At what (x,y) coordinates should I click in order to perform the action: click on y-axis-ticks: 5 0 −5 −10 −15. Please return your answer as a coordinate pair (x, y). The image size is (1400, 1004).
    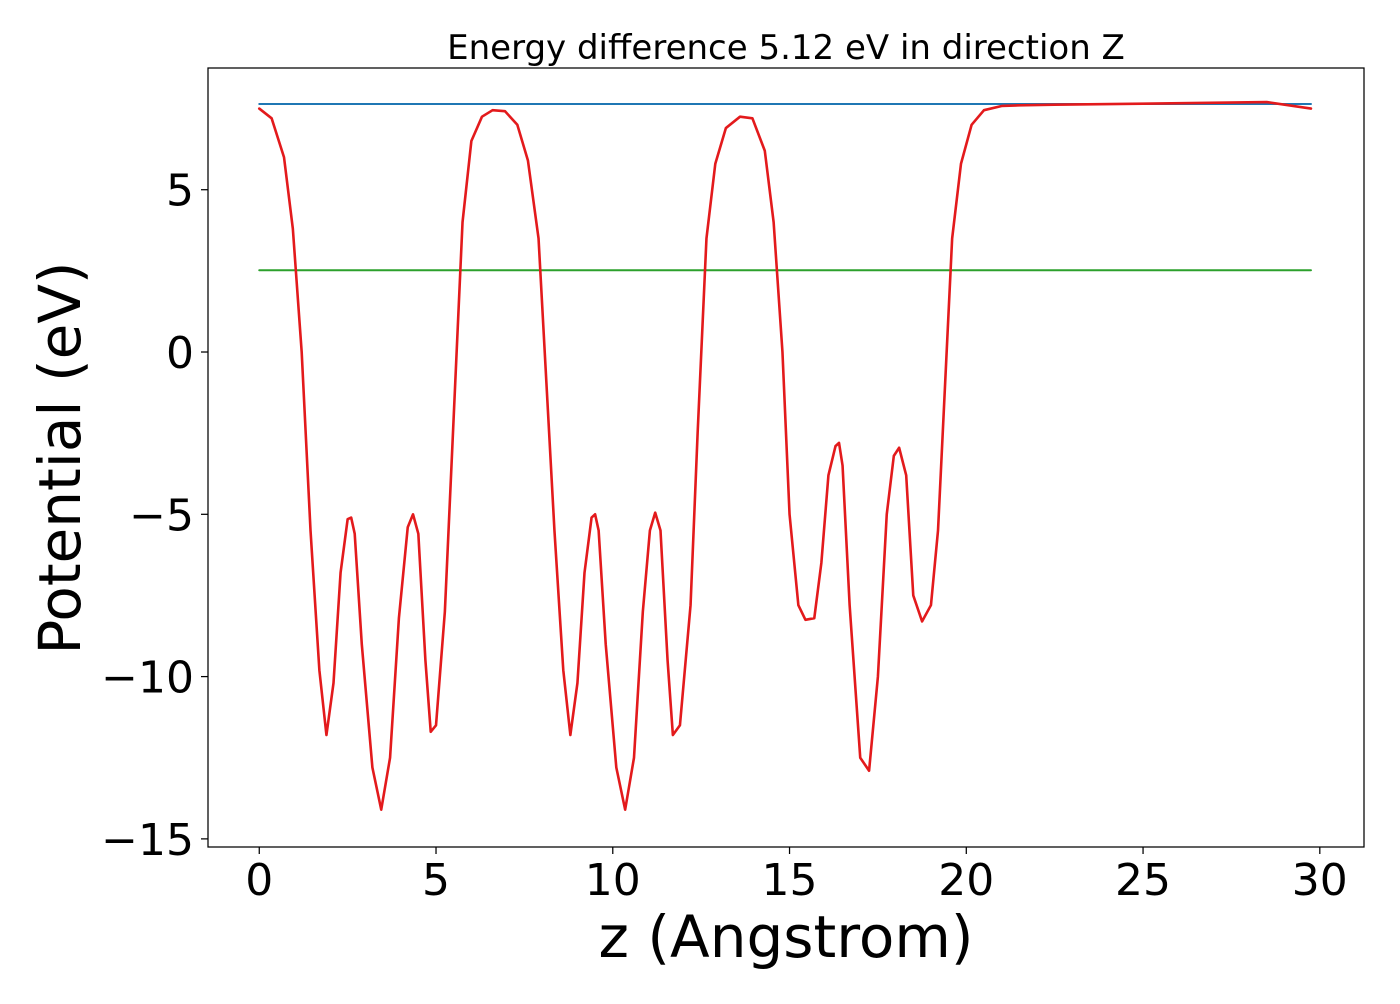
    Looking at the image, I should click on (154, 516).